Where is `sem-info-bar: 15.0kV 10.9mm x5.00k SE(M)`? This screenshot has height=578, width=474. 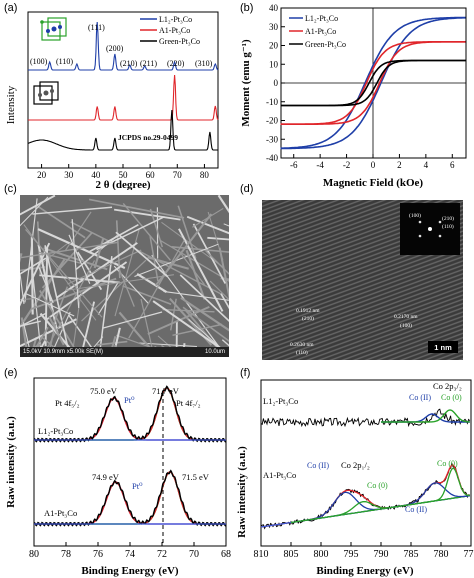 sem-info-bar: 15.0kV 10.9mm x5.00k SE(M) is located at coordinates (63, 352).